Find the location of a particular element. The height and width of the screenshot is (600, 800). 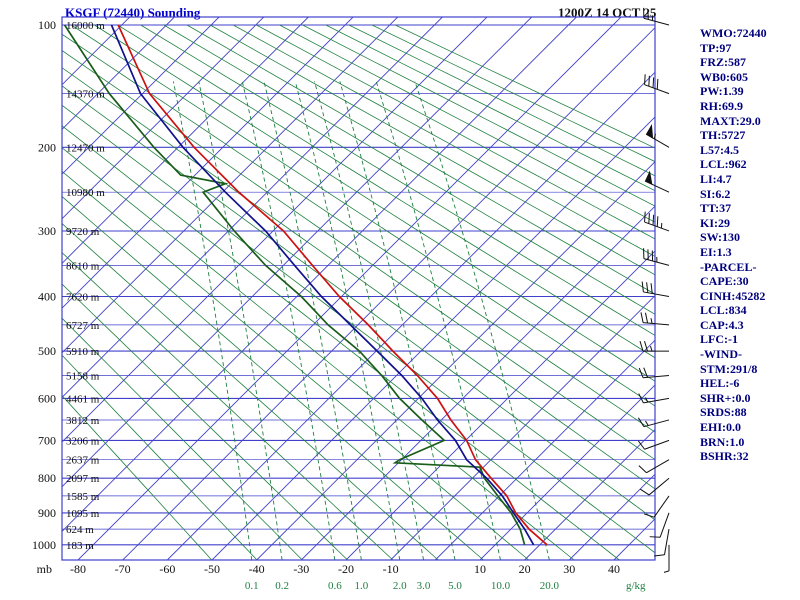

height-label: 4461 m is located at coordinates (83, 399).